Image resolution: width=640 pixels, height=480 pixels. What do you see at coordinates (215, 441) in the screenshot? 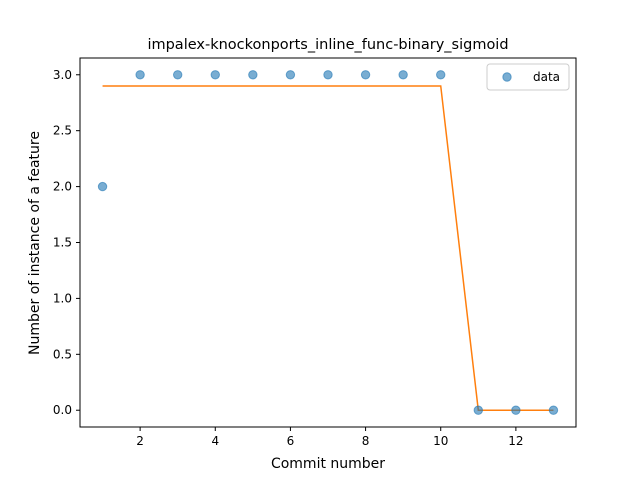
I see `x-tick-label: 4` at bounding box center [215, 441].